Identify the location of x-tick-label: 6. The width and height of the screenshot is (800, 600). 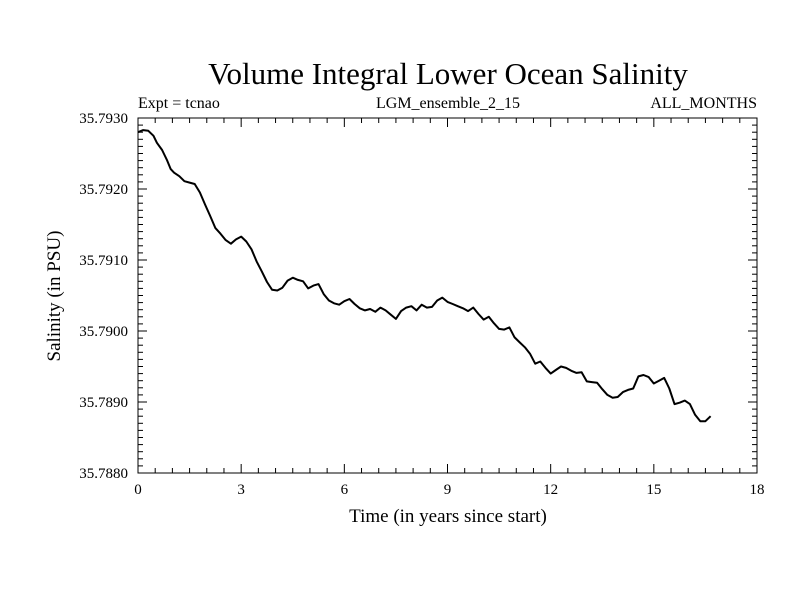
(345, 490).